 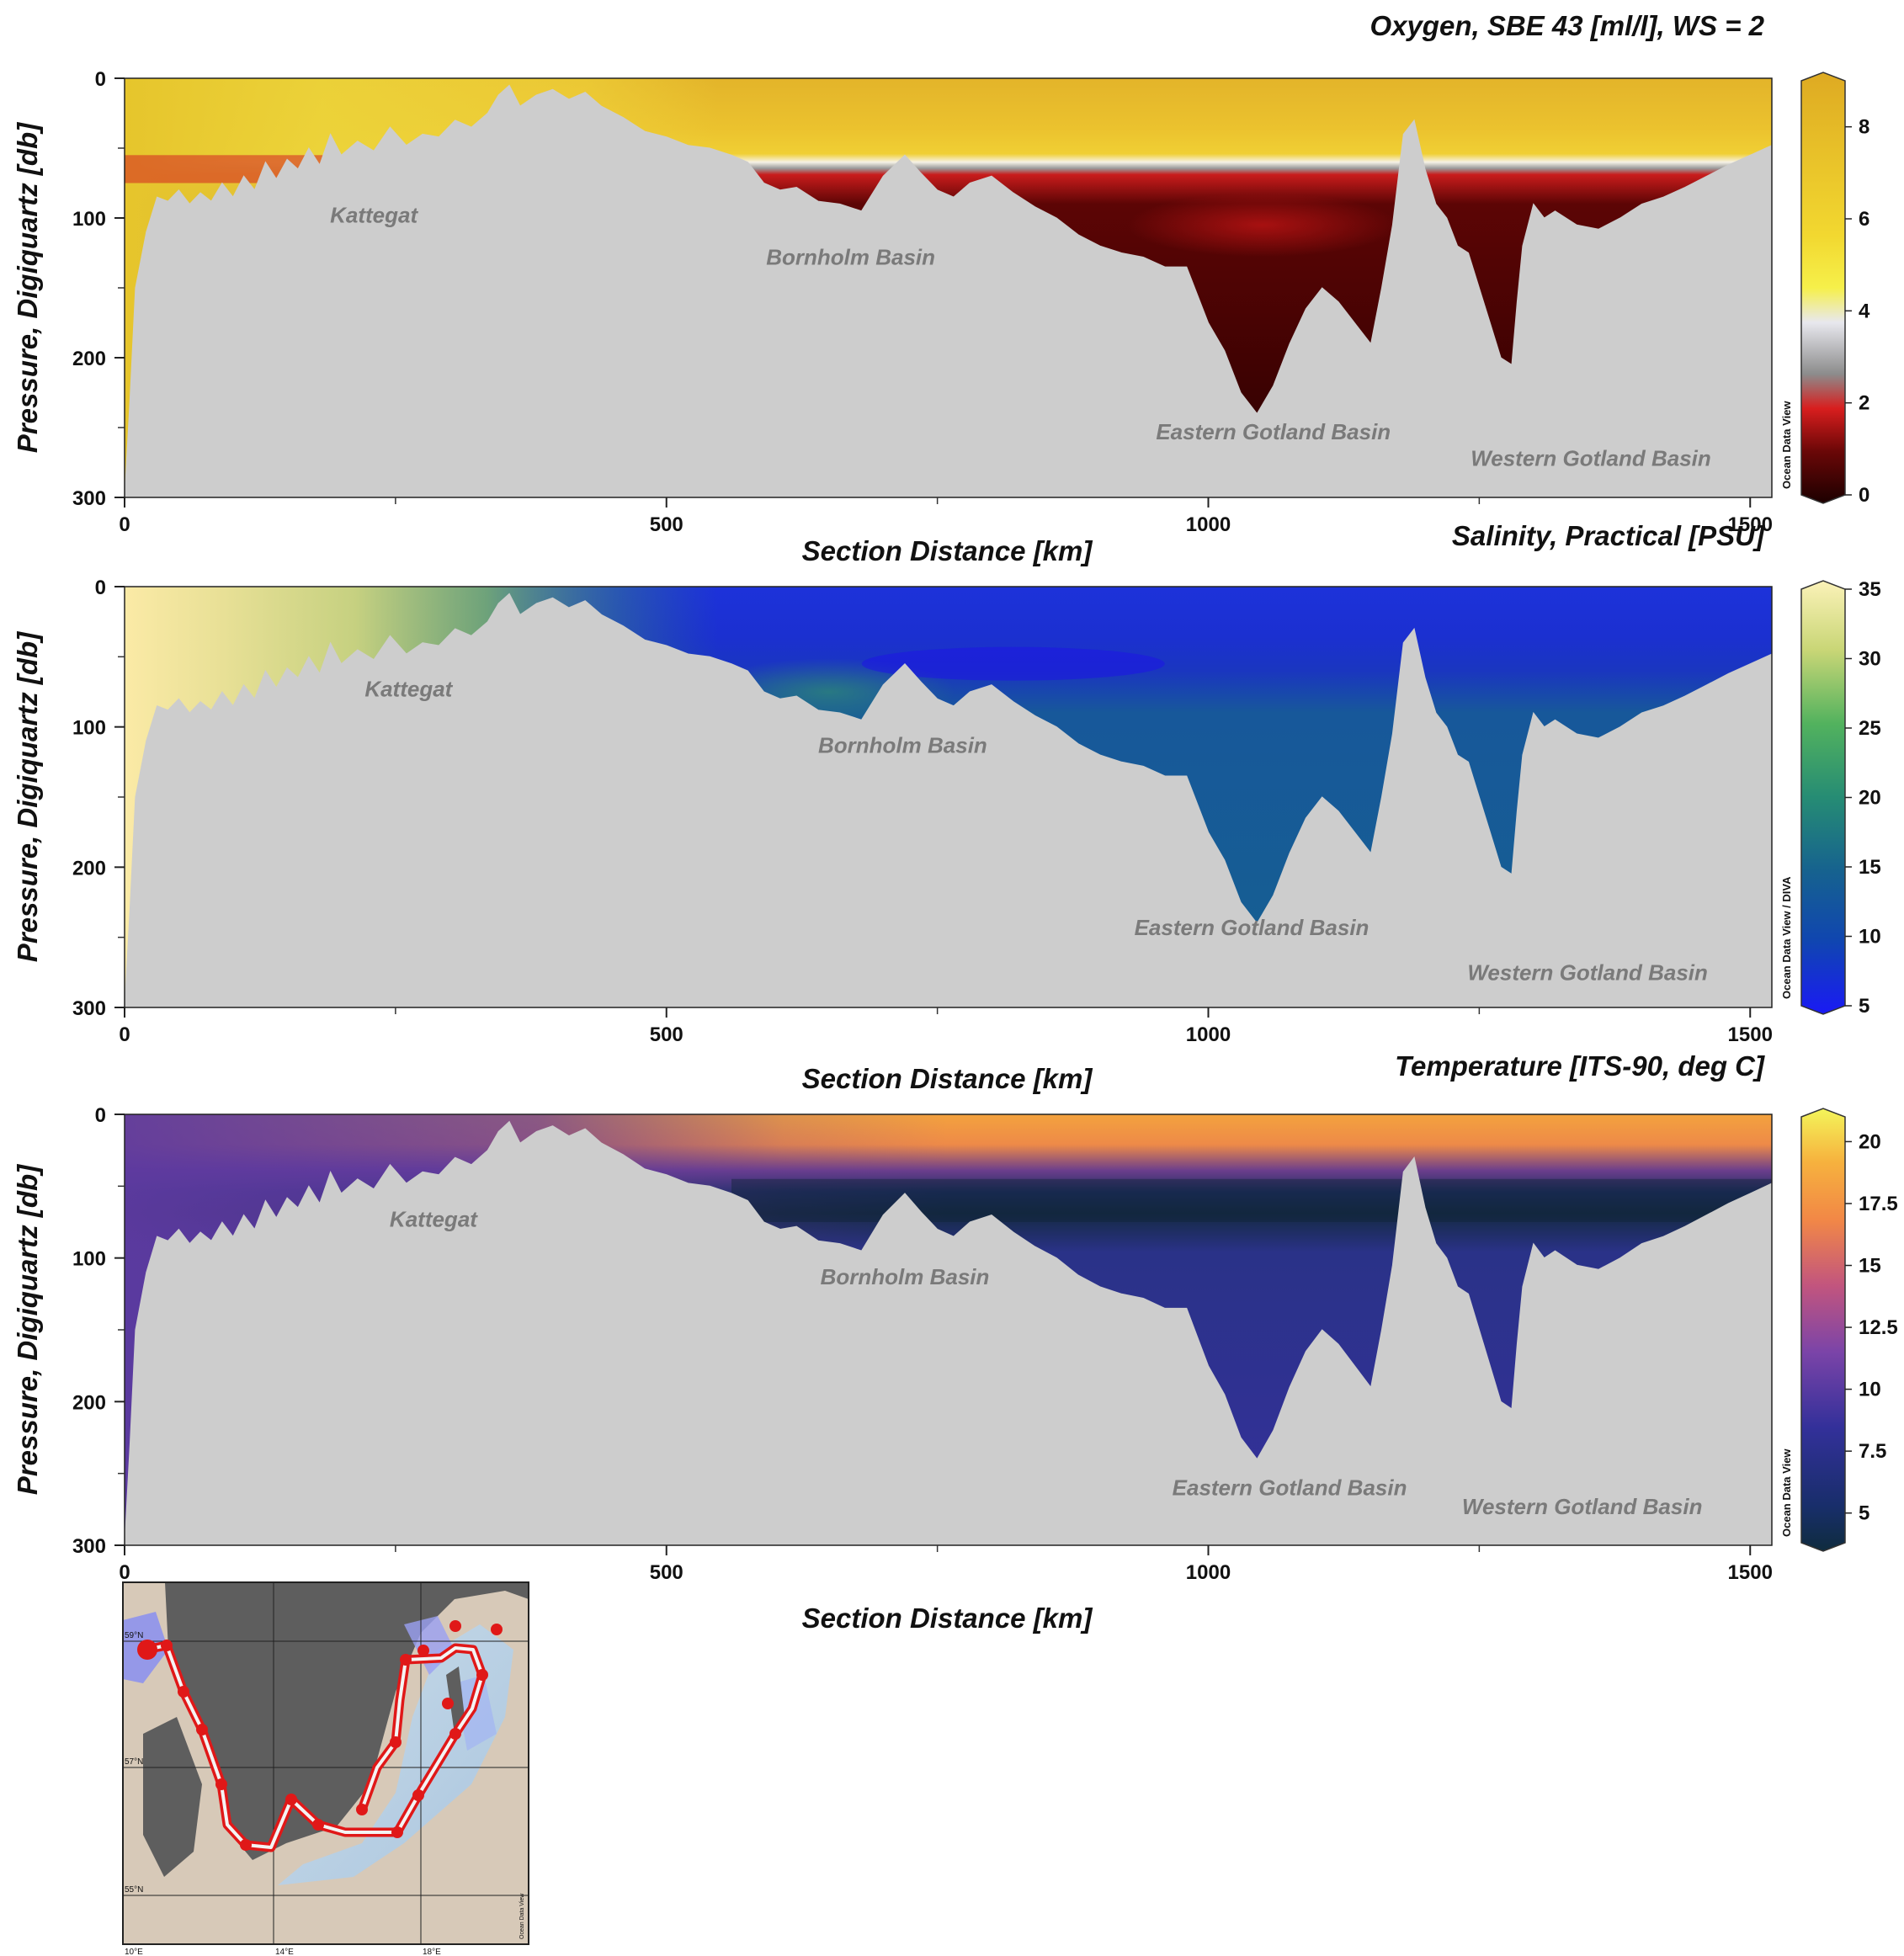 I want to click on chart-title: Oxygen, SBE 43 [ml/l], WS = 2, so click(x=1566, y=25).